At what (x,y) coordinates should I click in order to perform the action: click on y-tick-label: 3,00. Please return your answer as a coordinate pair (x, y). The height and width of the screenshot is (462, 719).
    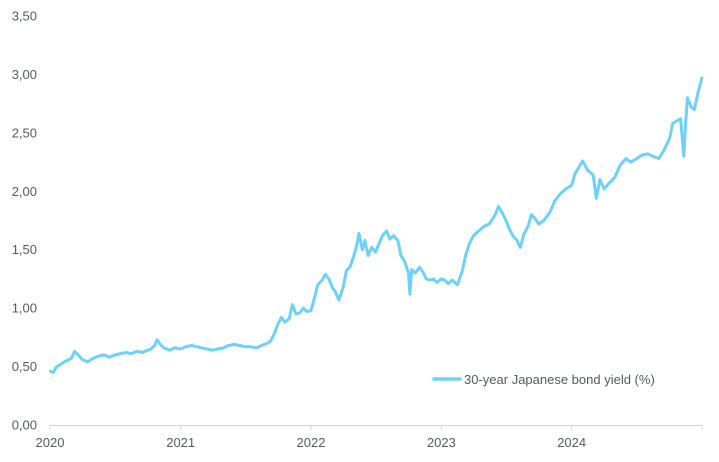
    Looking at the image, I should click on (24, 74).